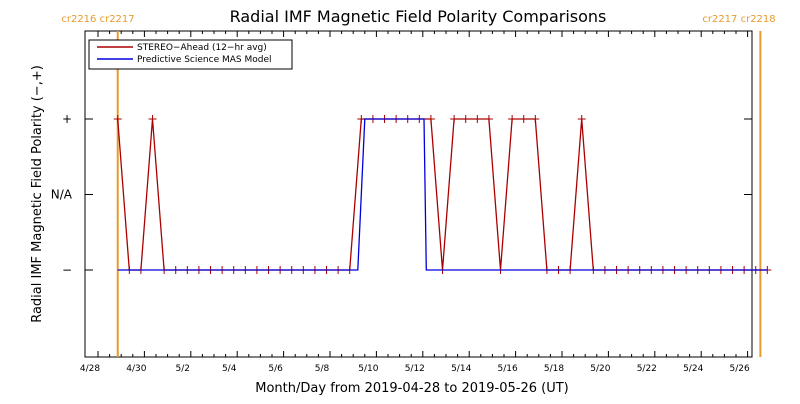 Image resolution: width=800 pixels, height=404 pixels. Describe the element at coordinates (90, 369) in the screenshot. I see `x-tick-label: 4/28` at that location.